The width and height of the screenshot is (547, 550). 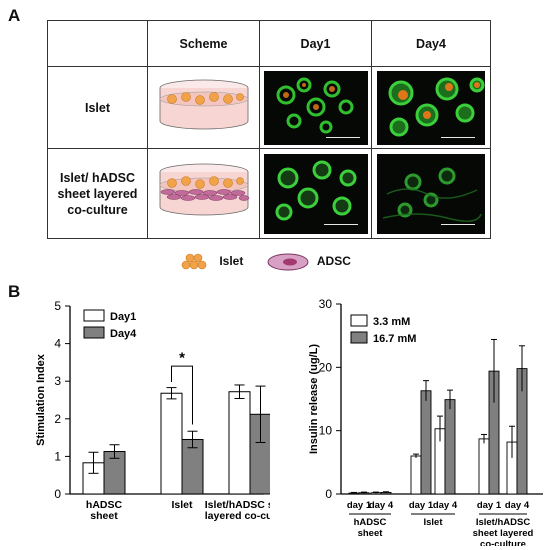 I want to click on legend-label: 16.7 mM, so click(x=394, y=339).